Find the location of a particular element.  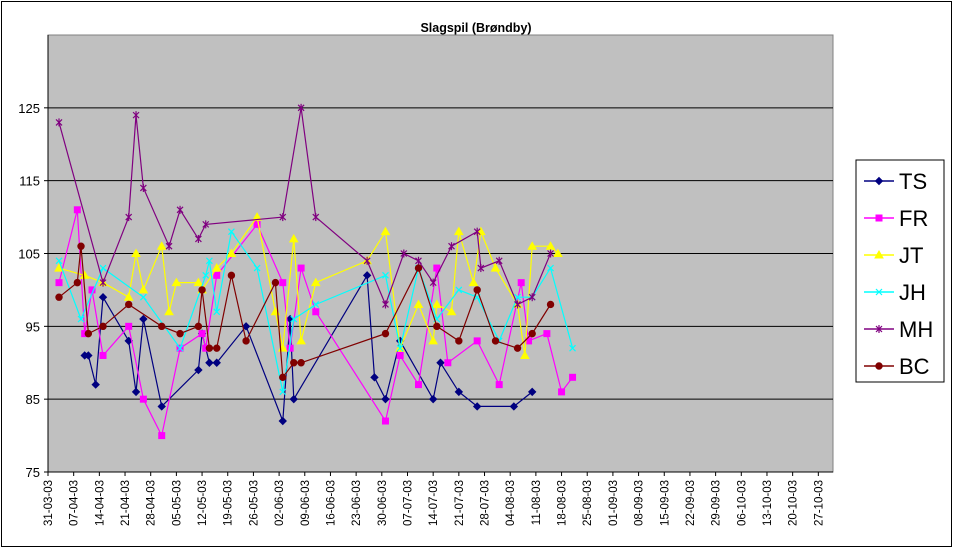

y-tick-label: 85 is located at coordinates (33, 399).